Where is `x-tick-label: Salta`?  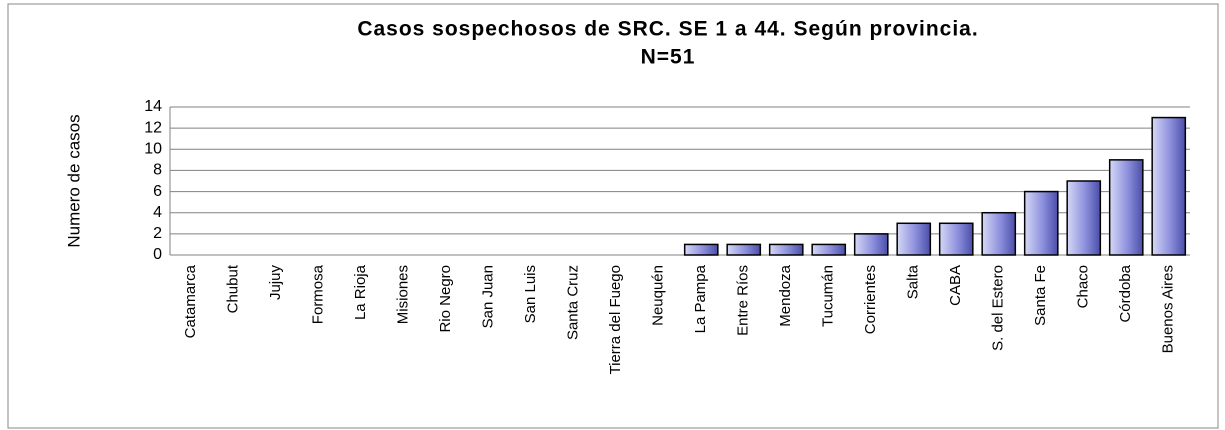
x-tick-label: Salta is located at coordinates (913, 281).